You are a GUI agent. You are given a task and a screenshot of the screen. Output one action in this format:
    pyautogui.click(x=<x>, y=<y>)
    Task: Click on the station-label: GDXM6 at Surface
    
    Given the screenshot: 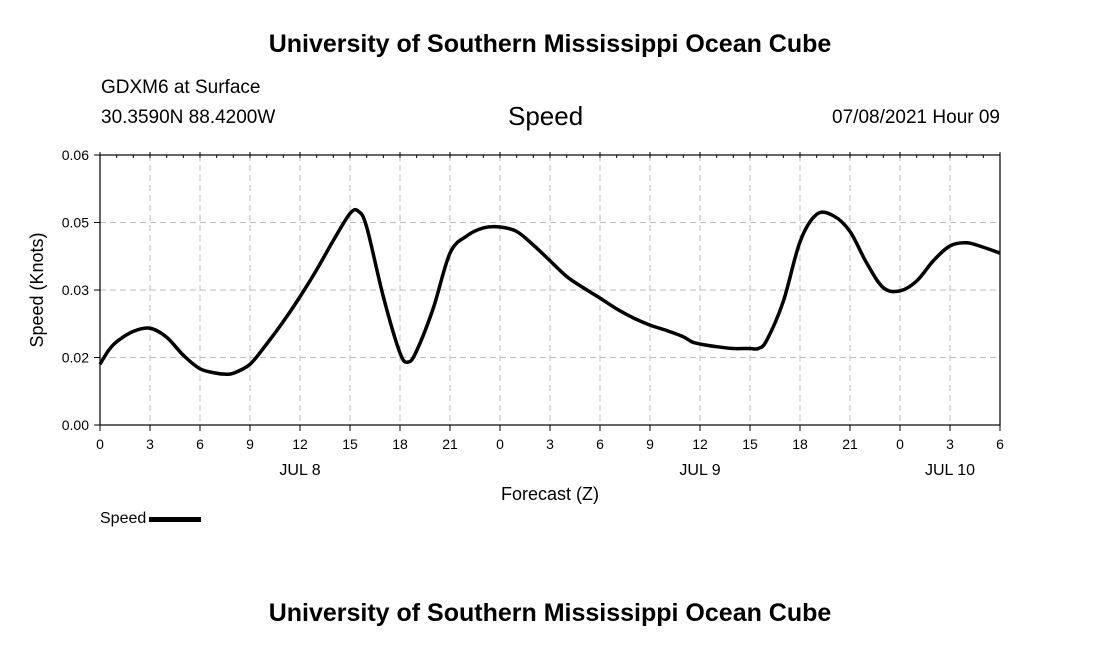 What is the action you would take?
    pyautogui.click(x=181, y=87)
    